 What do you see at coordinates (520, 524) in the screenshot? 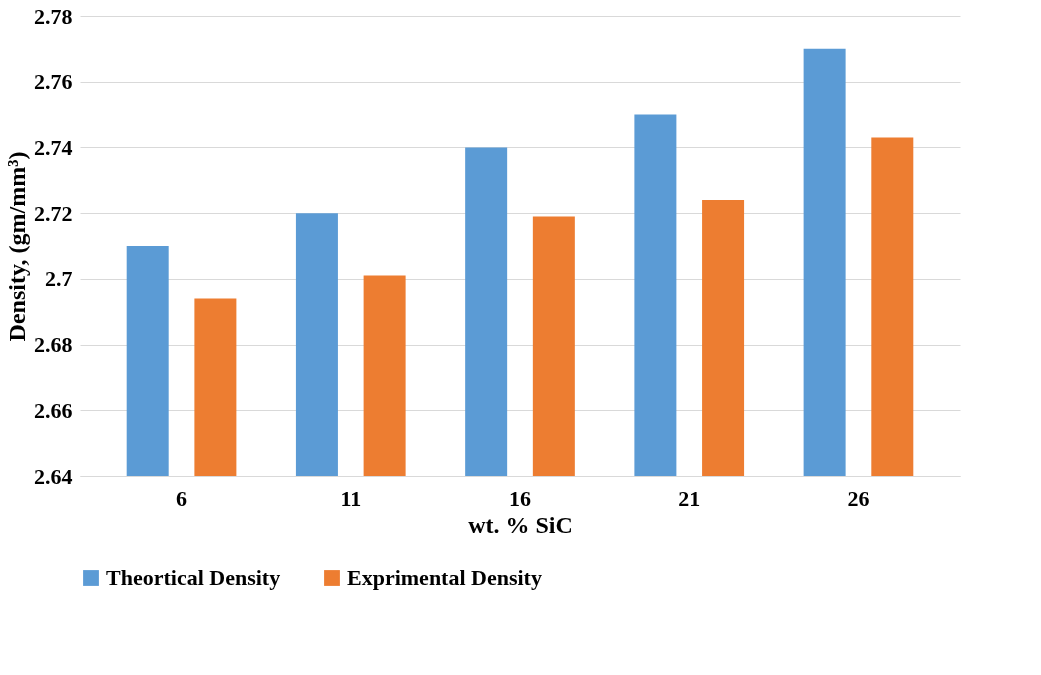
I see `x-axis-title: wt. % SiC` at bounding box center [520, 524].